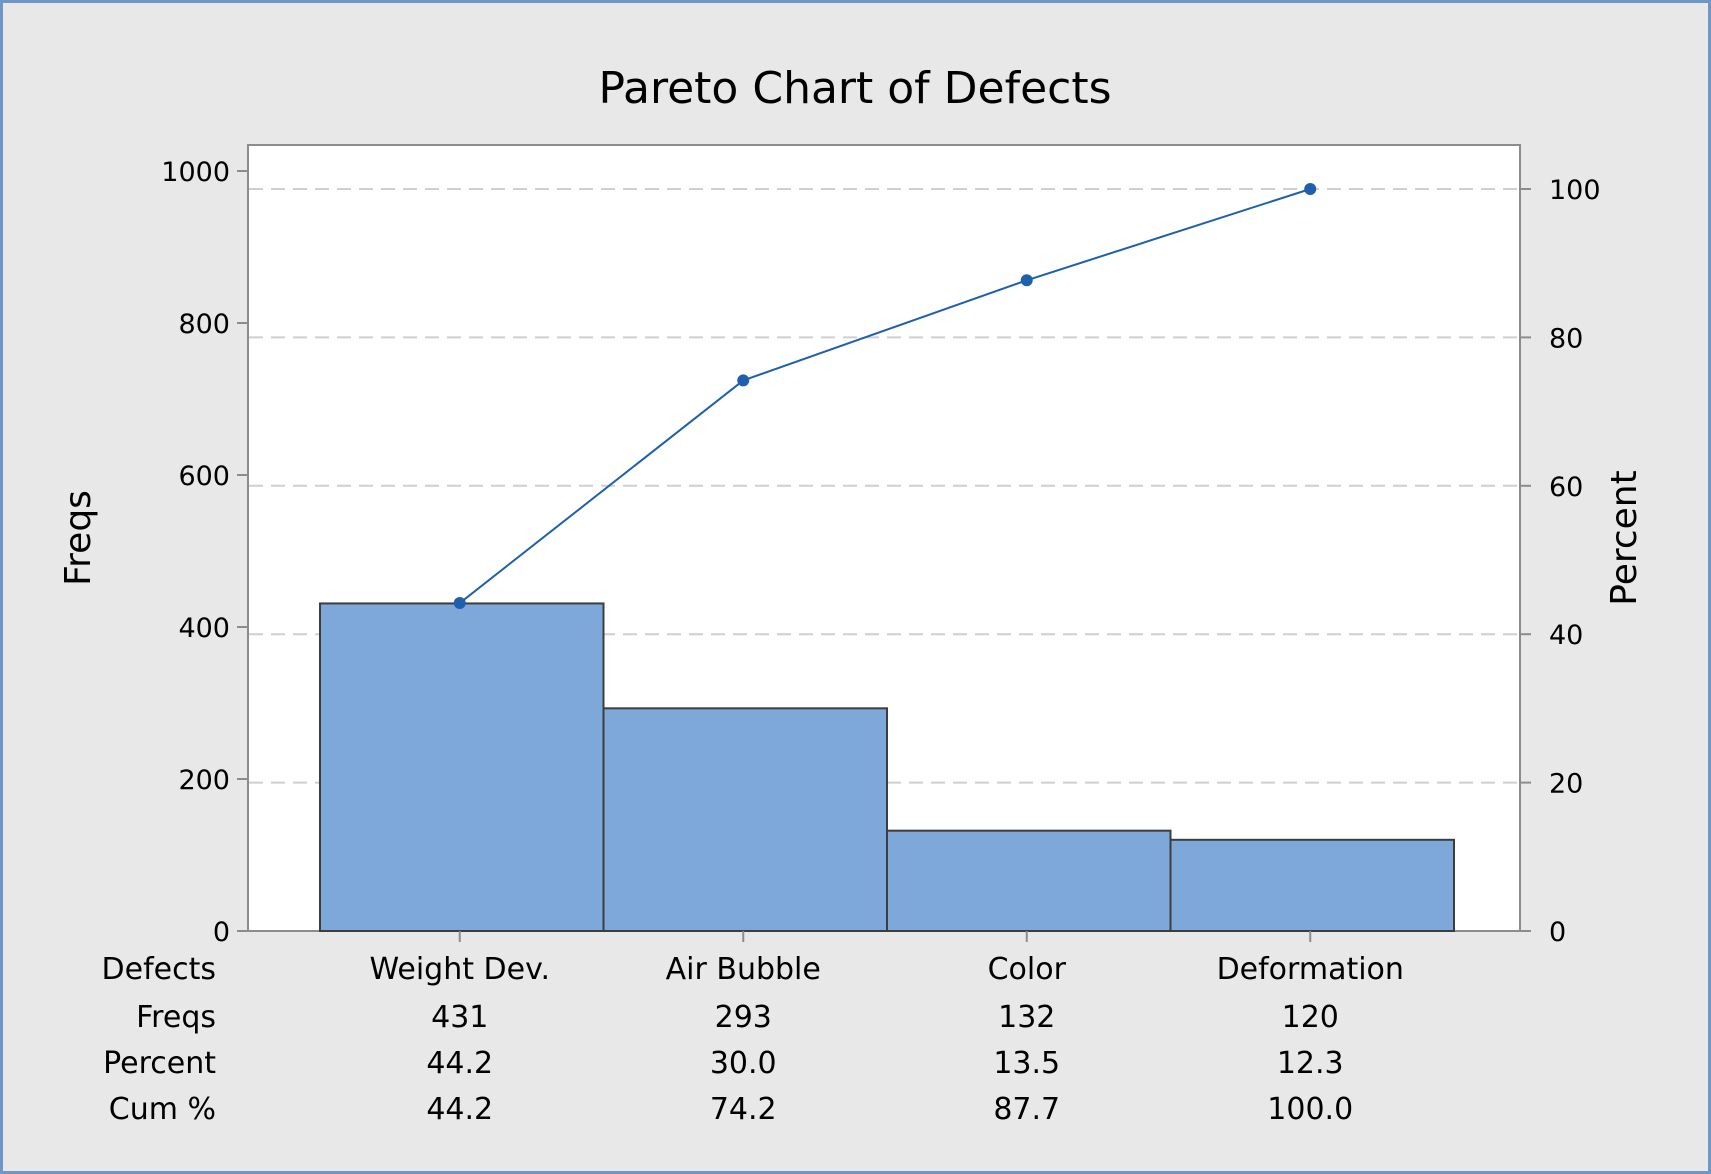 This screenshot has height=1174, width=1711. What do you see at coordinates (1026, 1109) in the screenshot?
I see `table-cell-cum-percent-3: 87.7` at bounding box center [1026, 1109].